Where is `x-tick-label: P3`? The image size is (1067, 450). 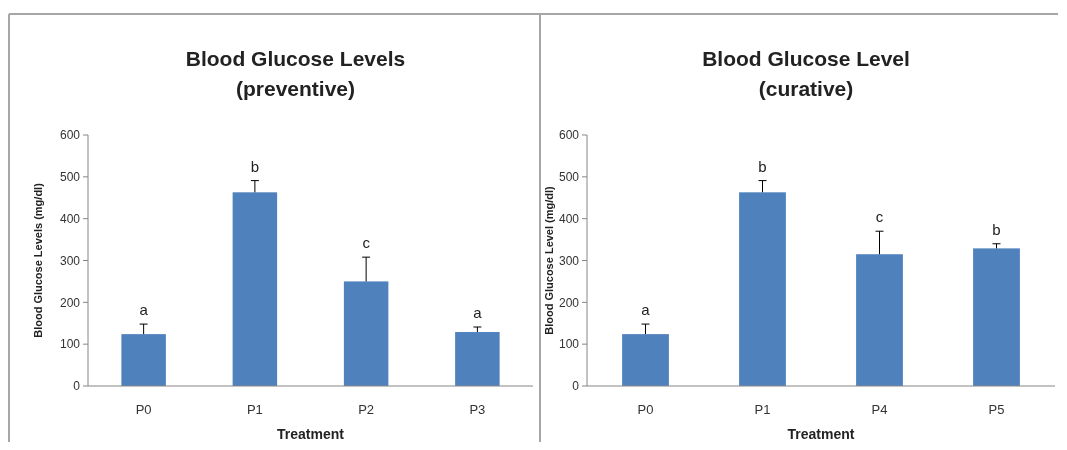 x-tick-label: P3 is located at coordinates (477, 409).